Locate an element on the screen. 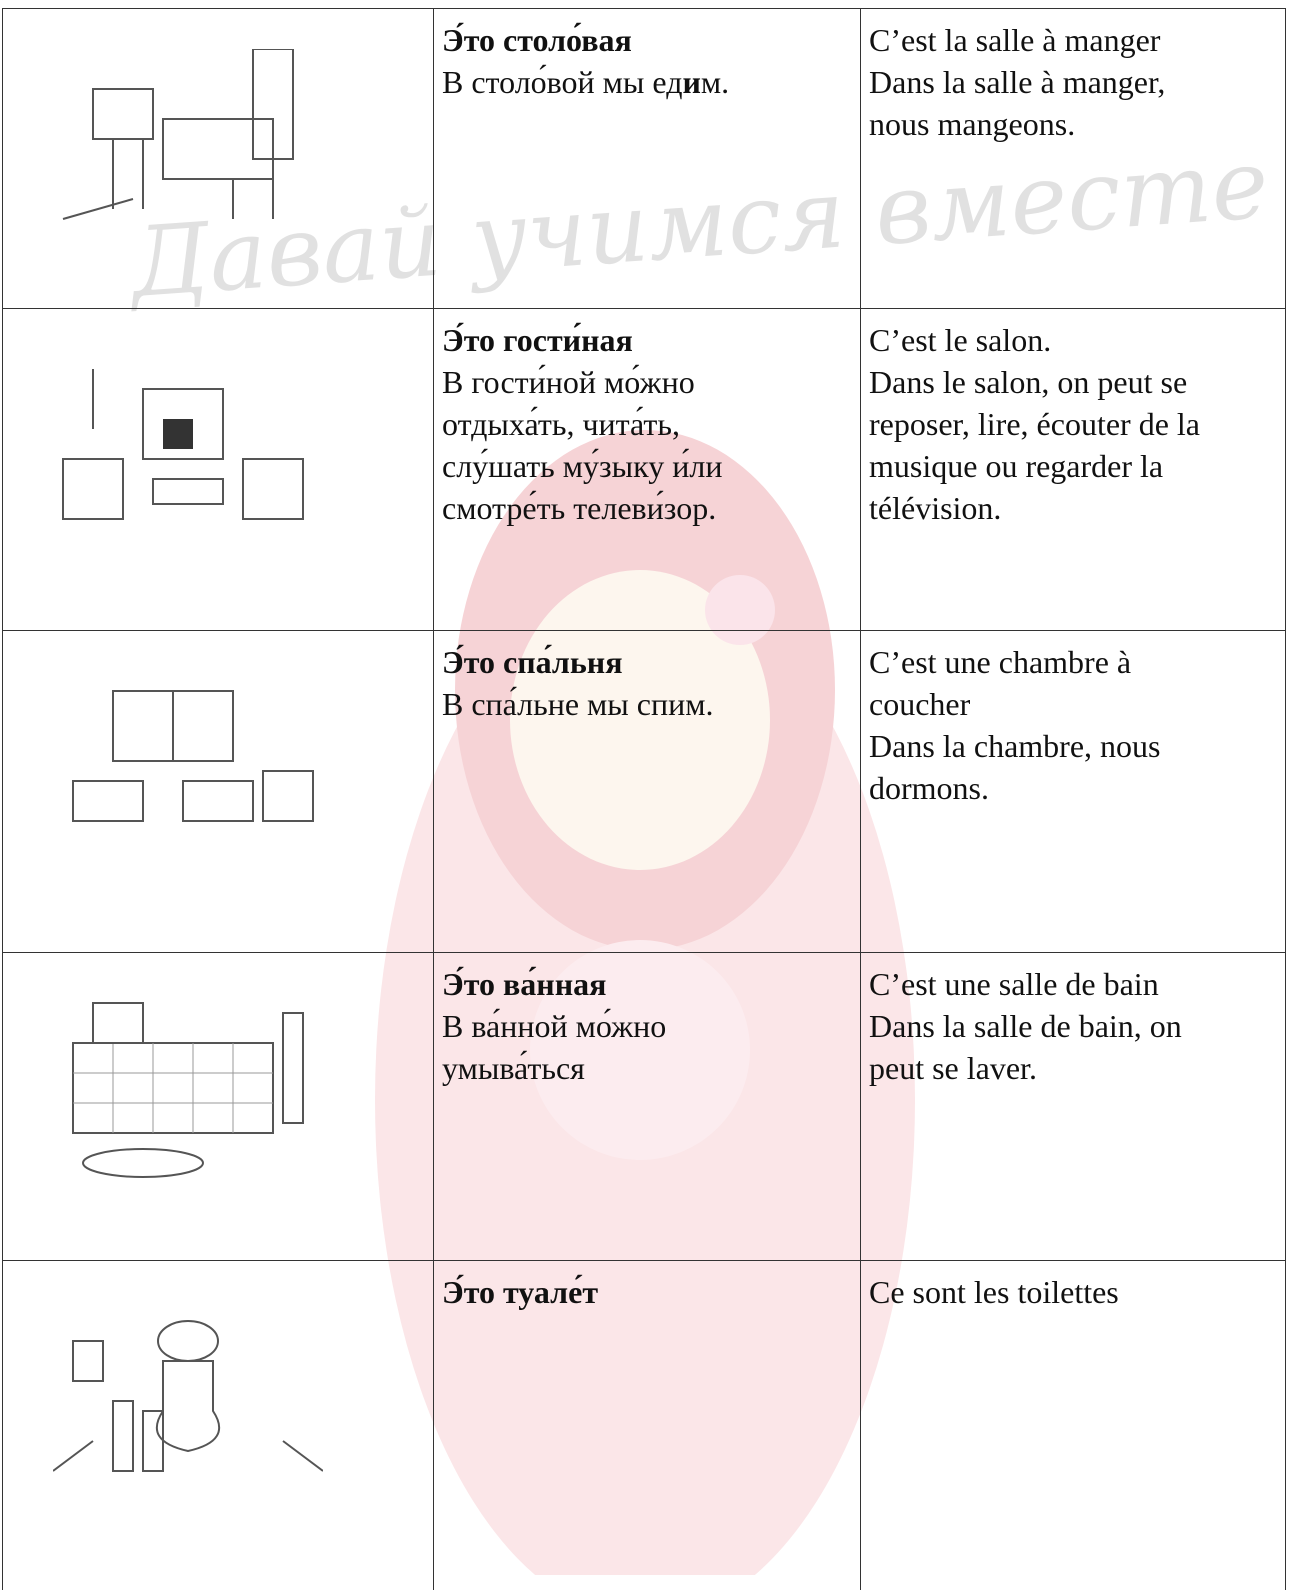 The height and width of the screenshot is (1590, 1292). russian-cell: Э́то спа́льня В спа́льне мы спим. is located at coordinates (646, 791).